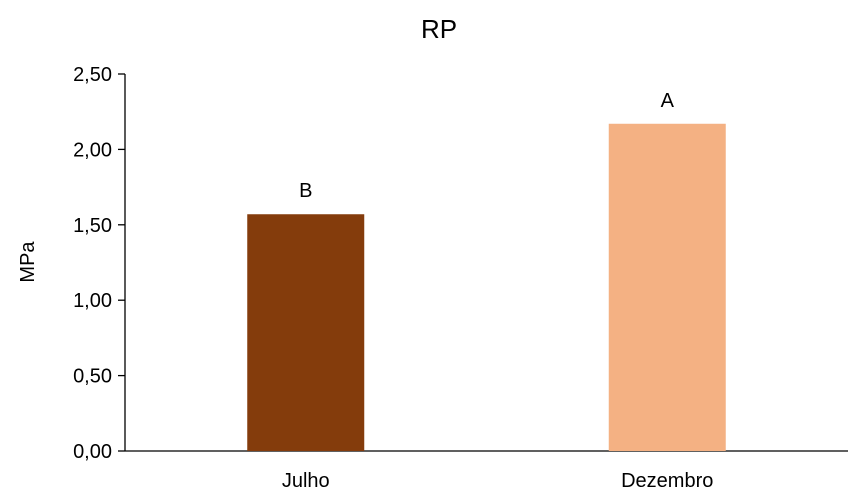 Image resolution: width=854 pixels, height=493 pixels. I want to click on bar-data-label: B, so click(305, 191).